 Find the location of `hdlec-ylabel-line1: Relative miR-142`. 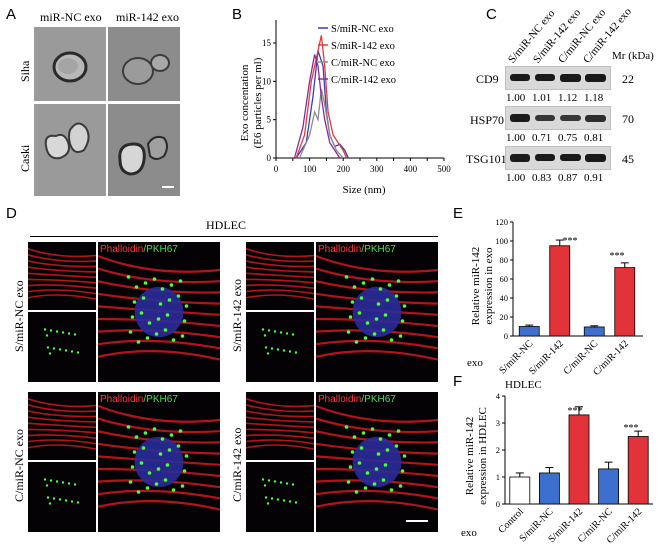

hdlec-ylabel-line1: Relative miR-142 is located at coordinates (470, 456).